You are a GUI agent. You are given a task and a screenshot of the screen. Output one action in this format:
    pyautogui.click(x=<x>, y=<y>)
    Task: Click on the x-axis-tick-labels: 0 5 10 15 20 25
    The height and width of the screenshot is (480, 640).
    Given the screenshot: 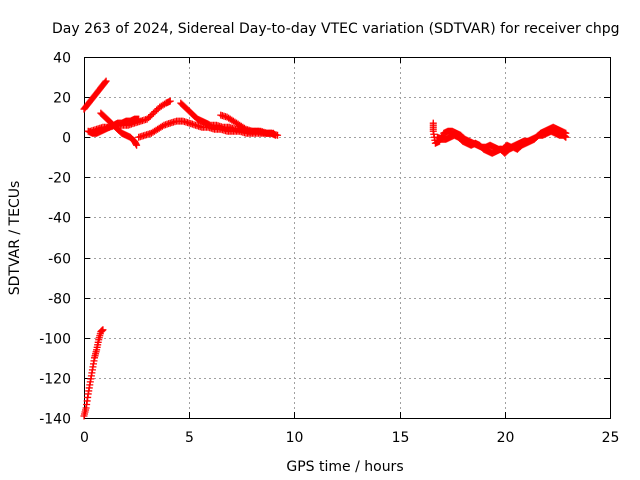 What is the action you would take?
    pyautogui.click(x=349, y=438)
    